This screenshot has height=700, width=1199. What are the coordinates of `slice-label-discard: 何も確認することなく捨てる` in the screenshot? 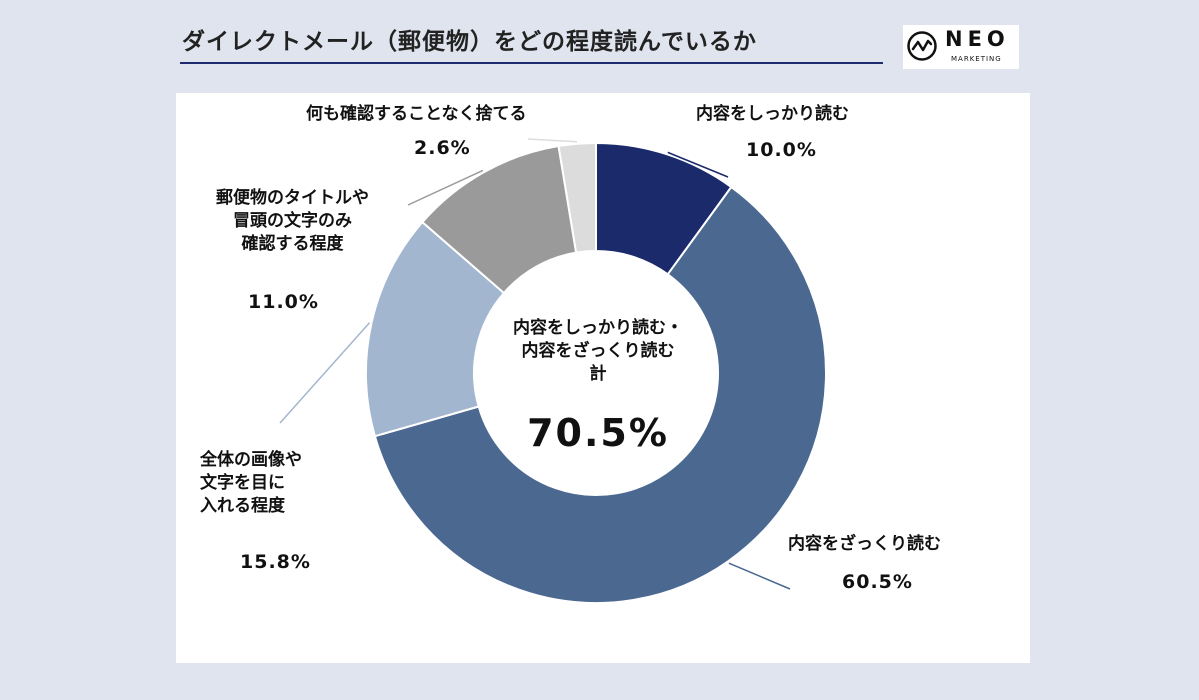 It's located at (416, 114).